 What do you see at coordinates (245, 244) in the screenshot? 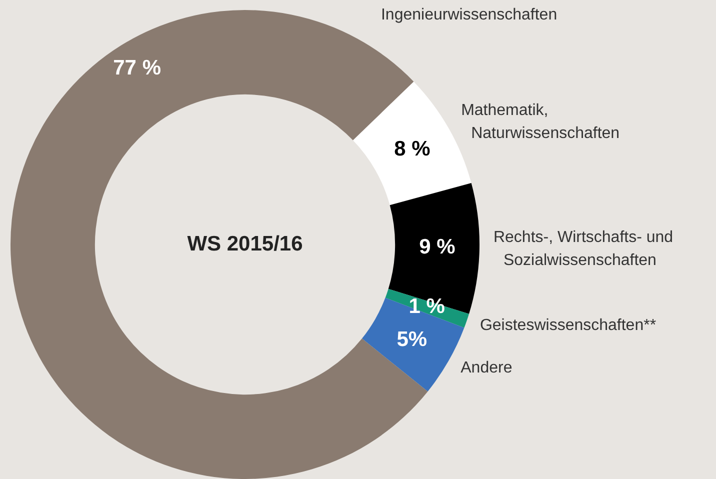
I see `text: WS 2015/16` at bounding box center [245, 244].